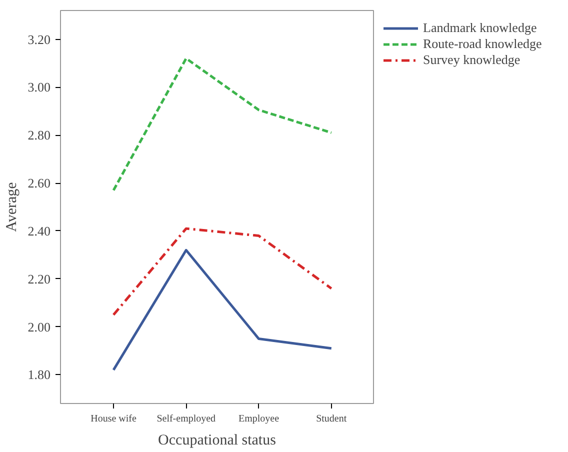  I want to click on y-tick-label: 3.20, so click(39, 39).